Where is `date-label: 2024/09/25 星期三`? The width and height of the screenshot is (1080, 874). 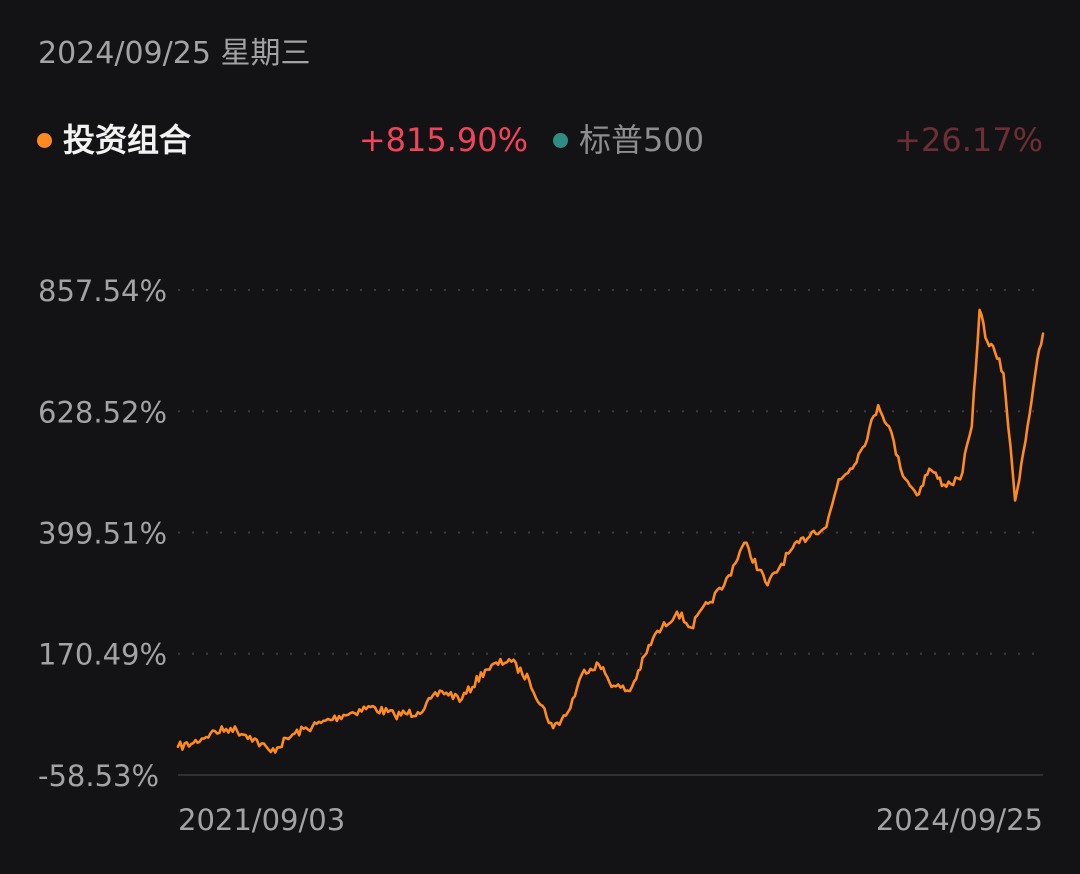 date-label: 2024/09/25 星期三 is located at coordinates (174, 53).